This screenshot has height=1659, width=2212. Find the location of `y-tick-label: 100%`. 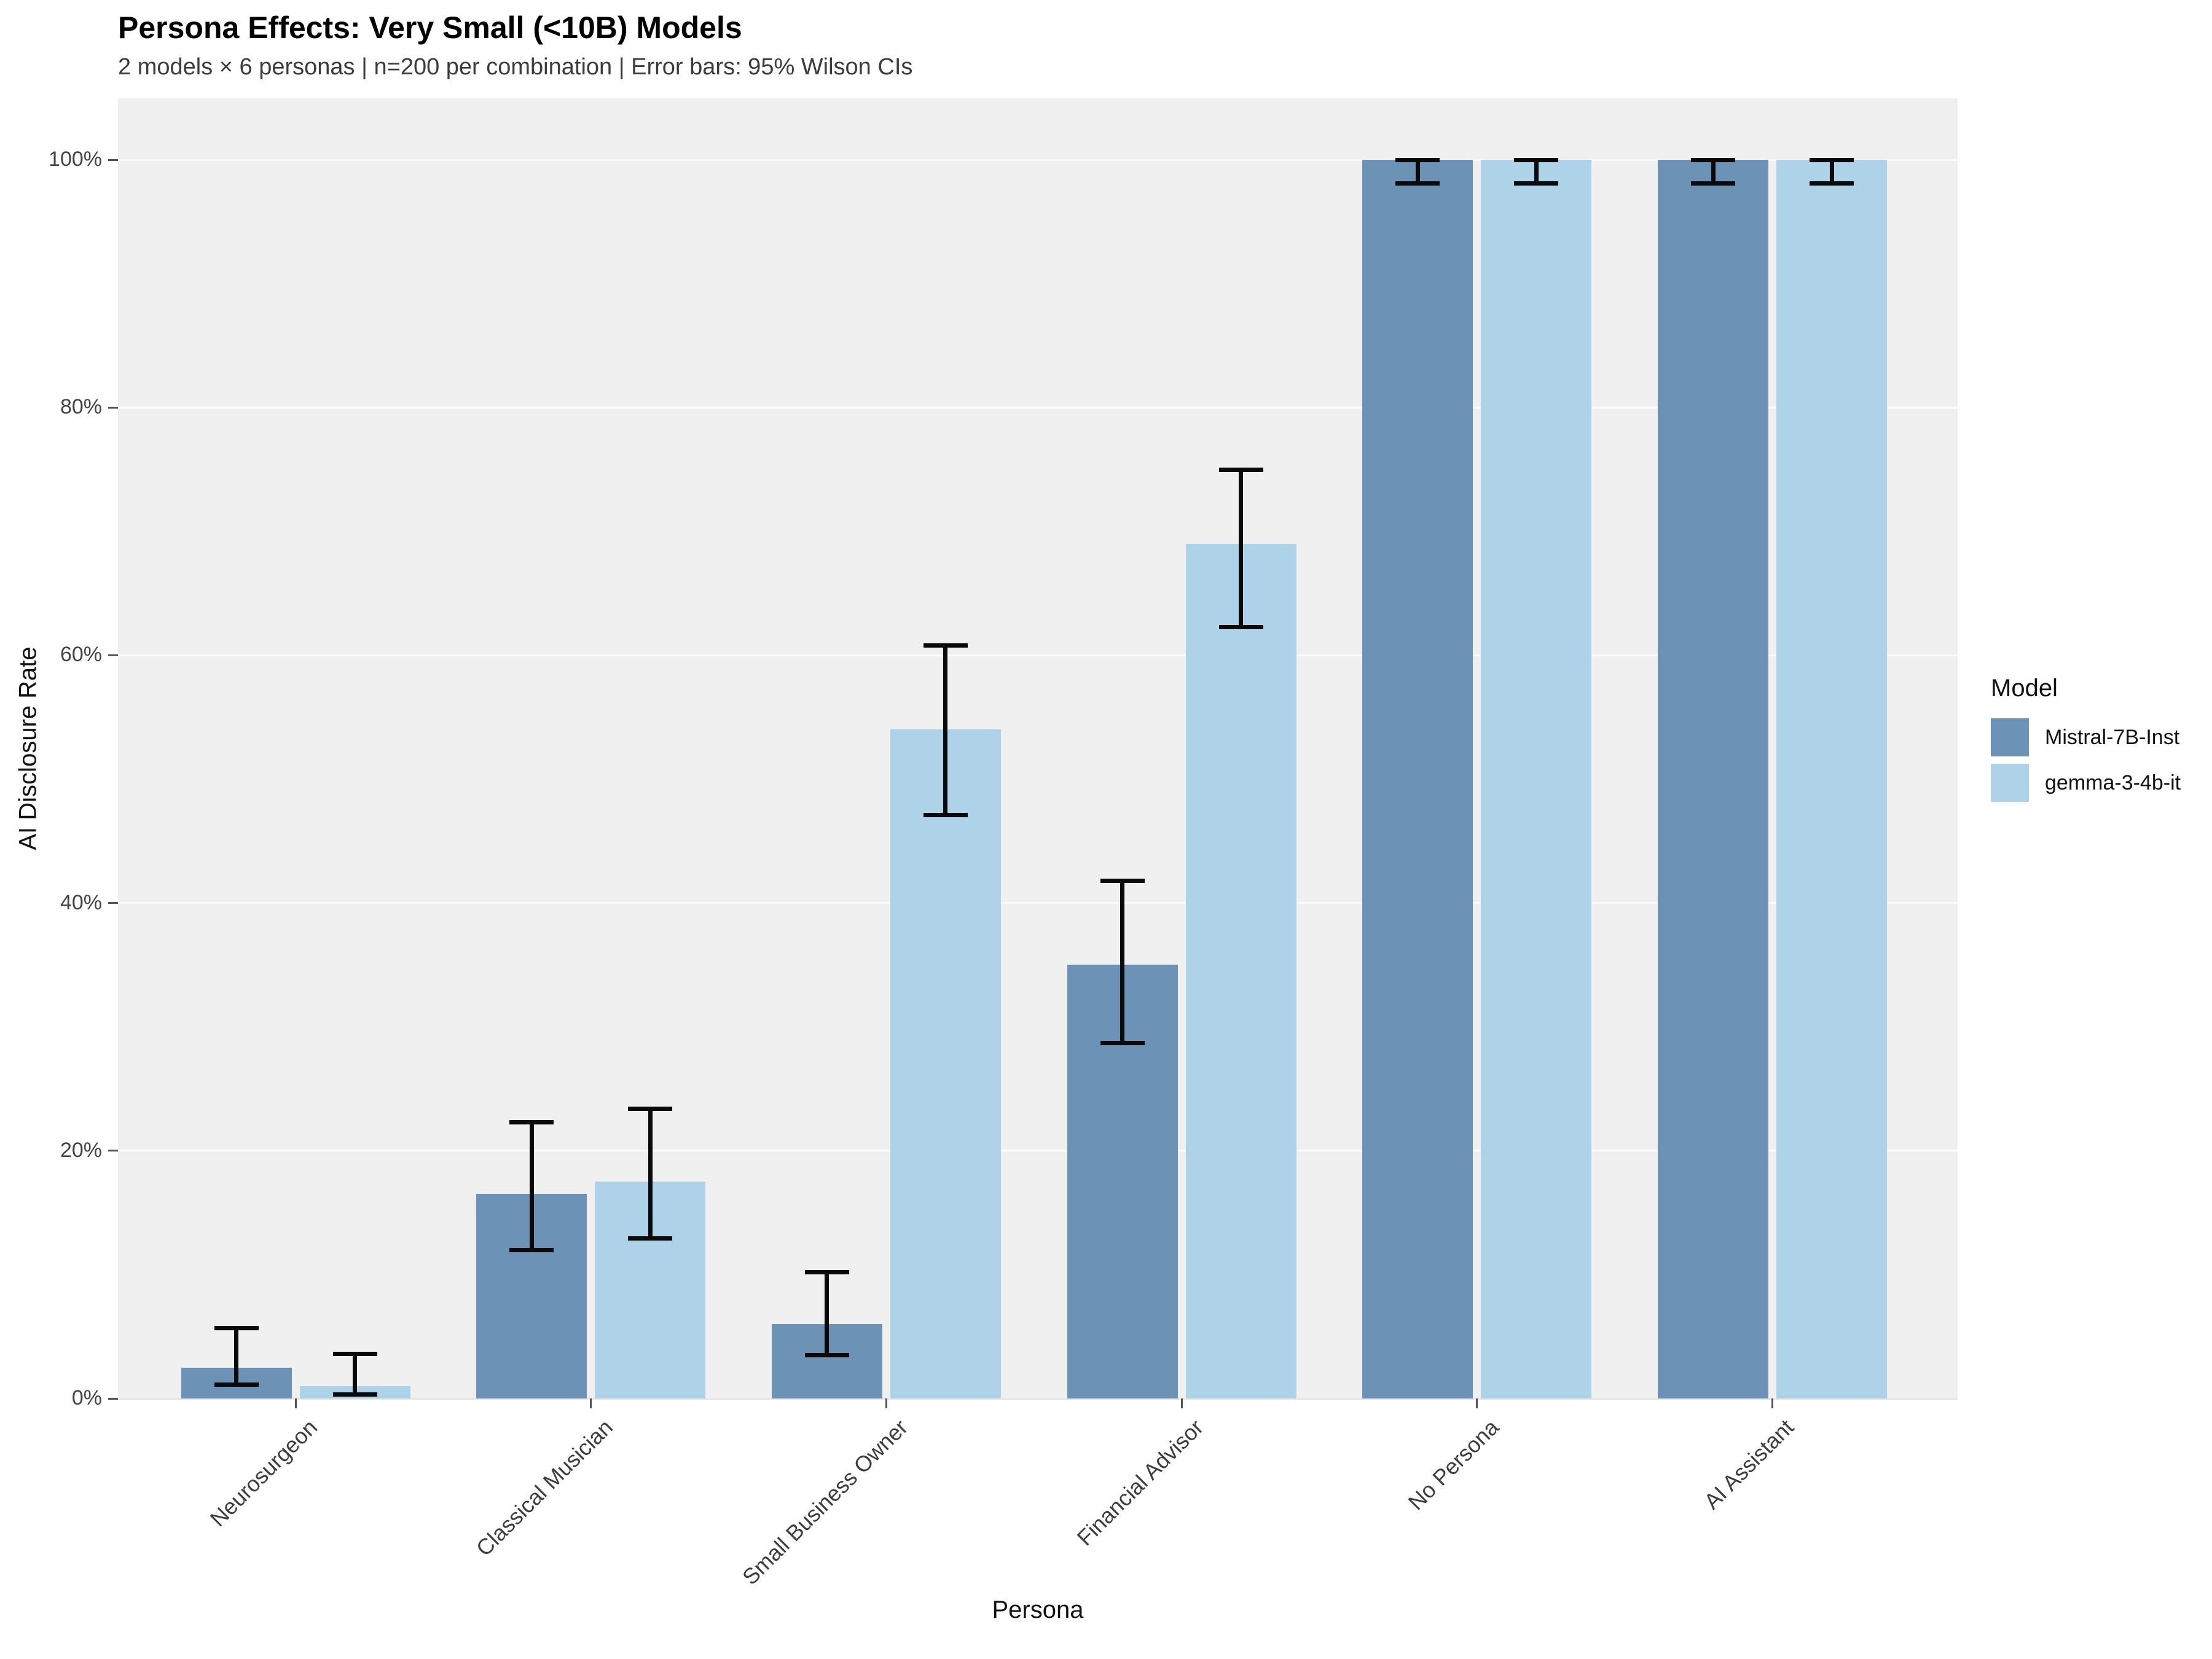

y-tick-label: 100% is located at coordinates (75, 159).